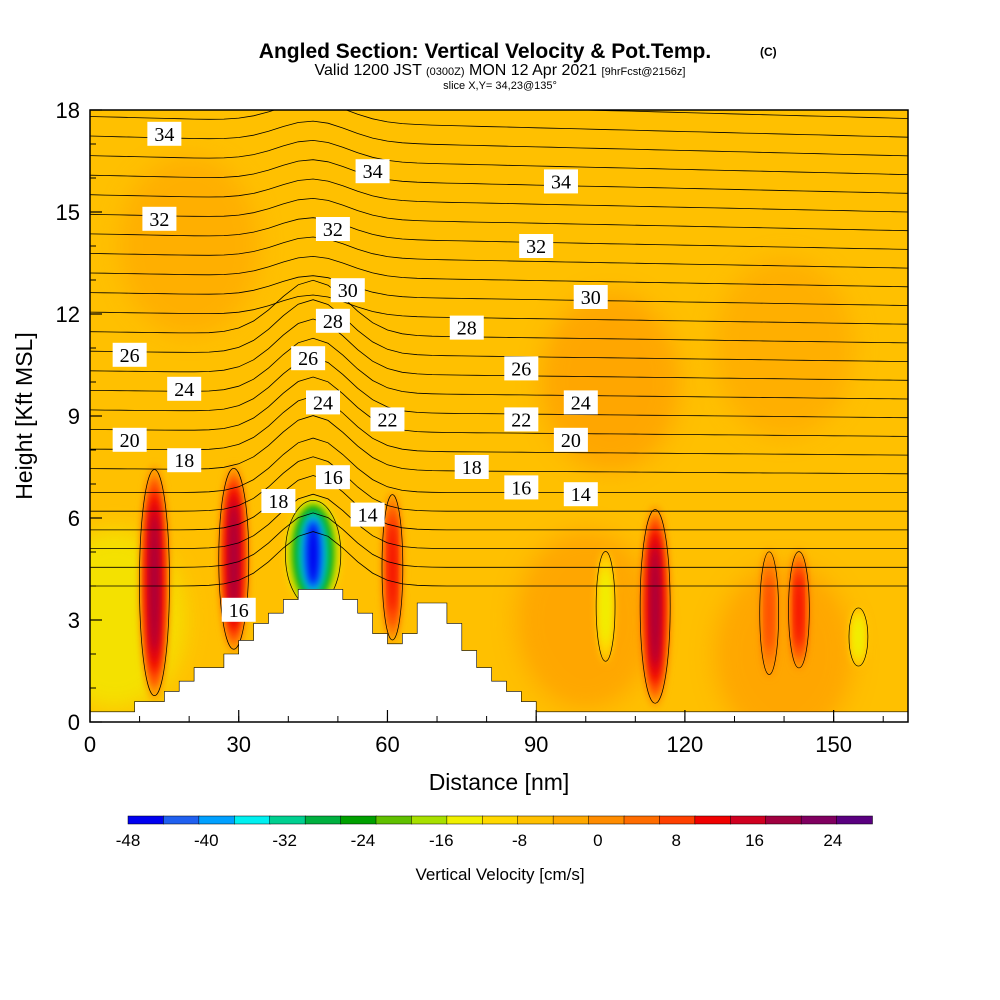 The height and width of the screenshot is (1000, 1000). Describe the element at coordinates (832, 840) in the screenshot. I see `colorbar-tick-label-9: 24` at that location.